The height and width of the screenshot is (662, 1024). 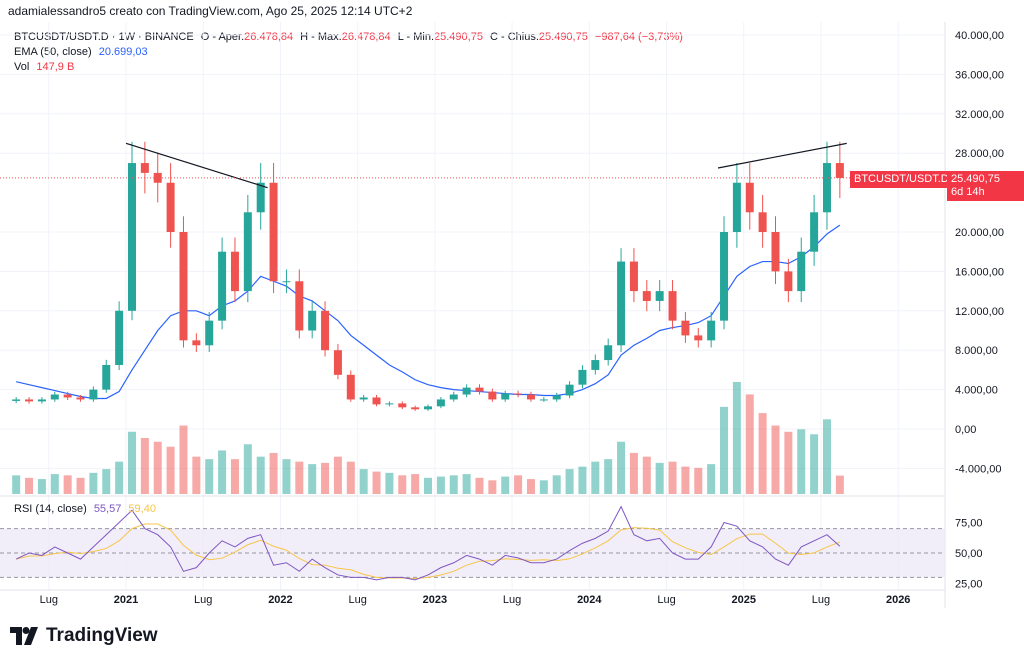 What do you see at coordinates (55, 67) in the screenshot?
I see `vol-value: 147,9 B` at bounding box center [55, 67].